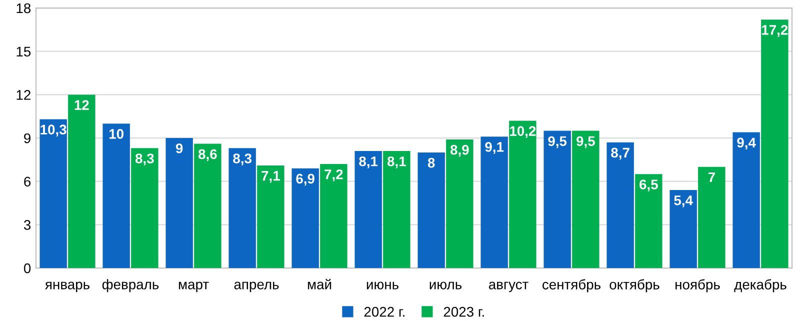  Describe the element at coordinates (649, 186) in the screenshot. I see `data-label: 6,5` at that location.